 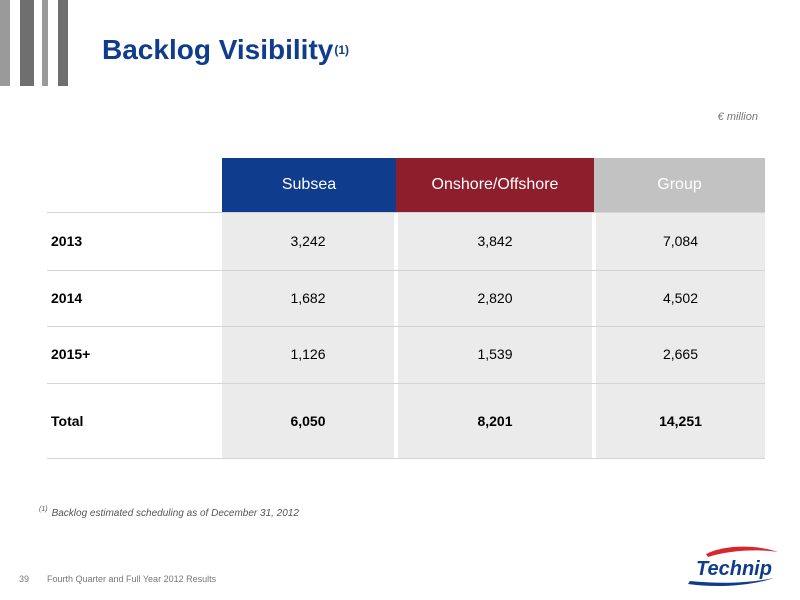 I want to click on cell-2013-group: 7,084, so click(x=680, y=241).